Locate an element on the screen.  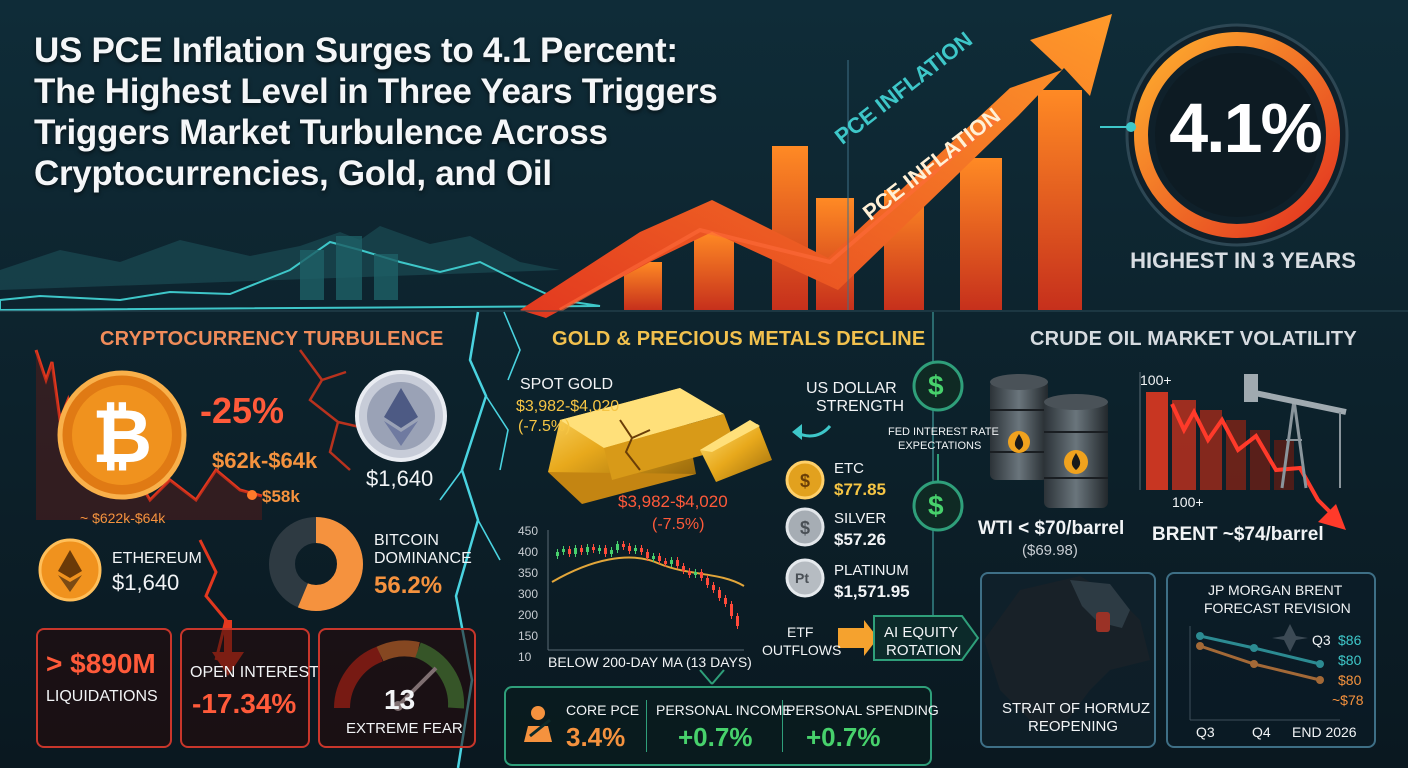
eth-price: $1,640 is located at coordinates (146, 582).